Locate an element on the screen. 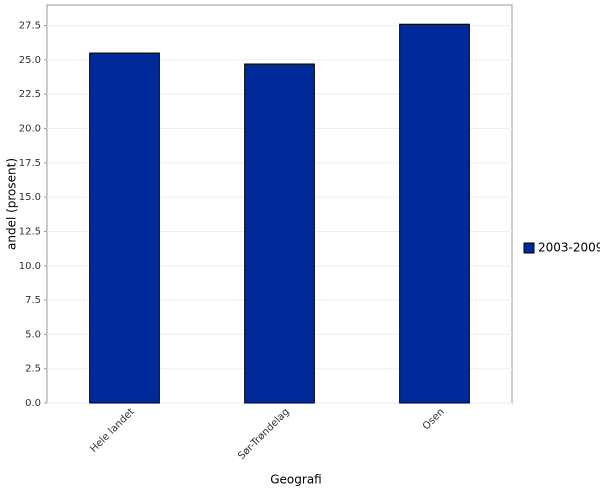 The image size is (600, 494). legend-swatch is located at coordinates (529, 248).